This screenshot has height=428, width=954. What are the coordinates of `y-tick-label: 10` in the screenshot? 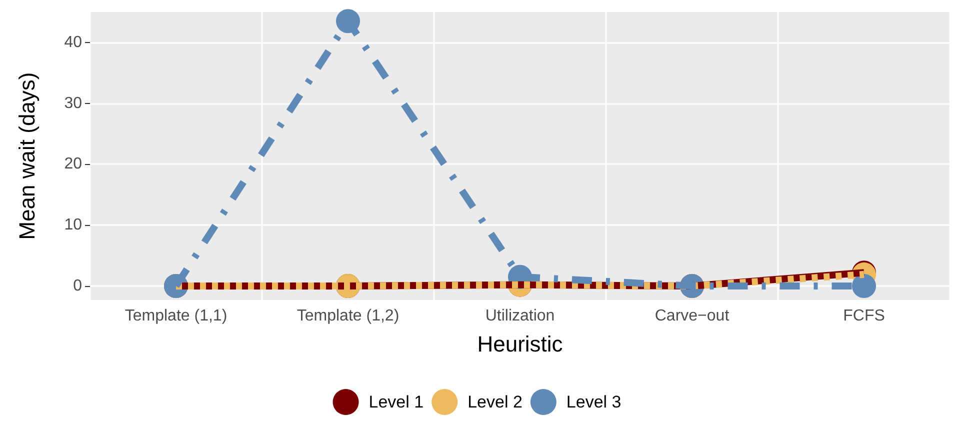 It's located at (73, 225).